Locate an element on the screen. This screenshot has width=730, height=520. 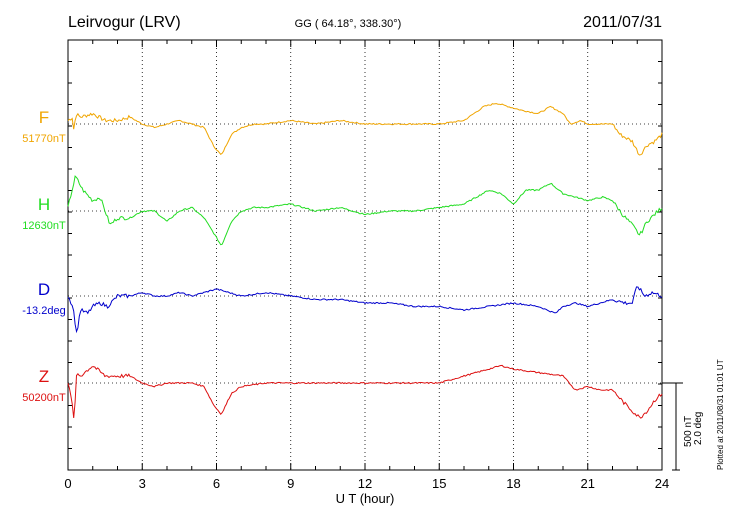
x-tick-label: 15 is located at coordinates (439, 483).